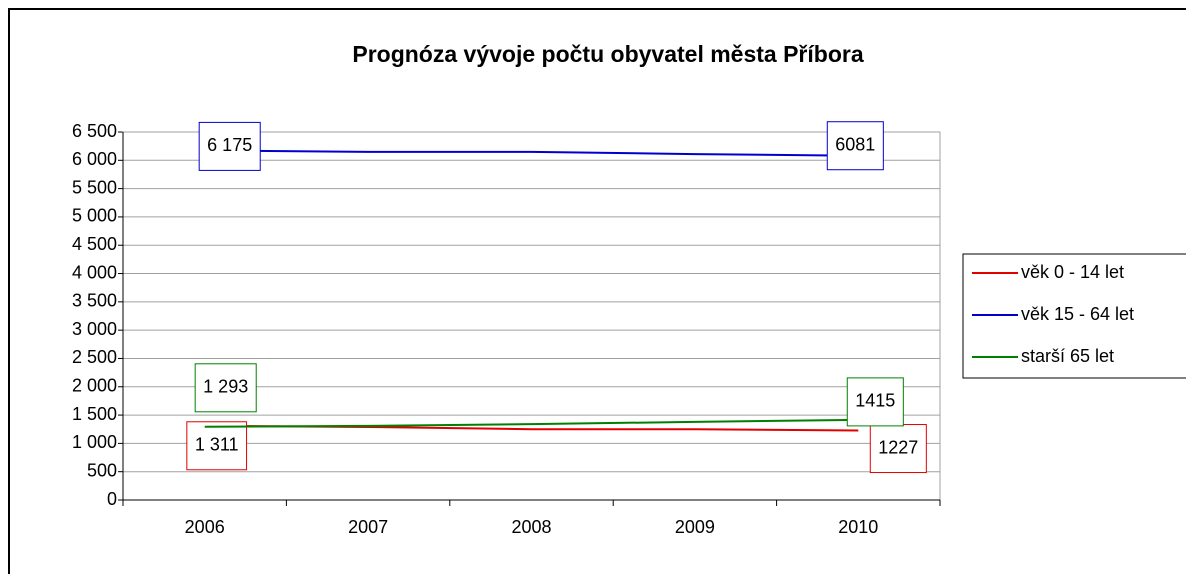 This screenshot has width=1186, height=574. What do you see at coordinates (94, 244) in the screenshot?
I see `y-tick-label: 4 500` at bounding box center [94, 244].